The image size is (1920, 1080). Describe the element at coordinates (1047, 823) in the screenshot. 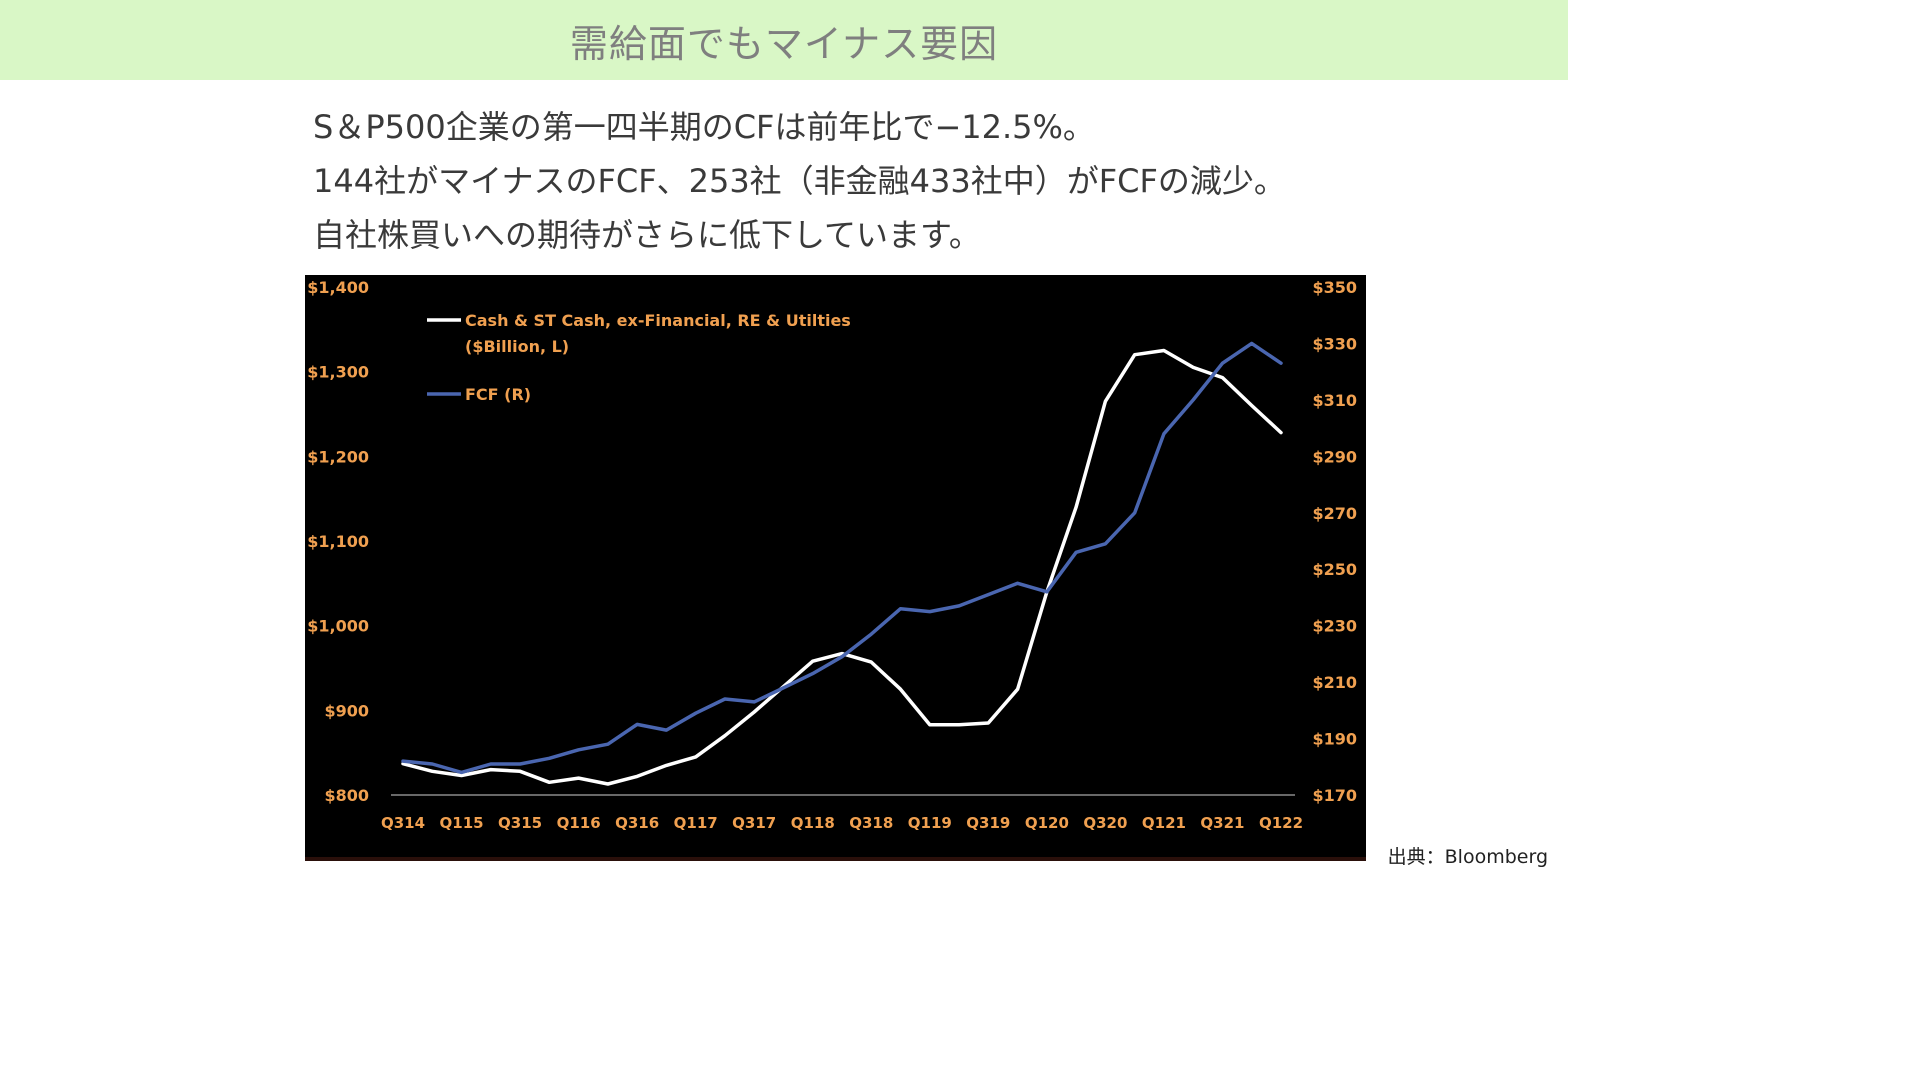

I see `x-tick-label: Q120` at that location.